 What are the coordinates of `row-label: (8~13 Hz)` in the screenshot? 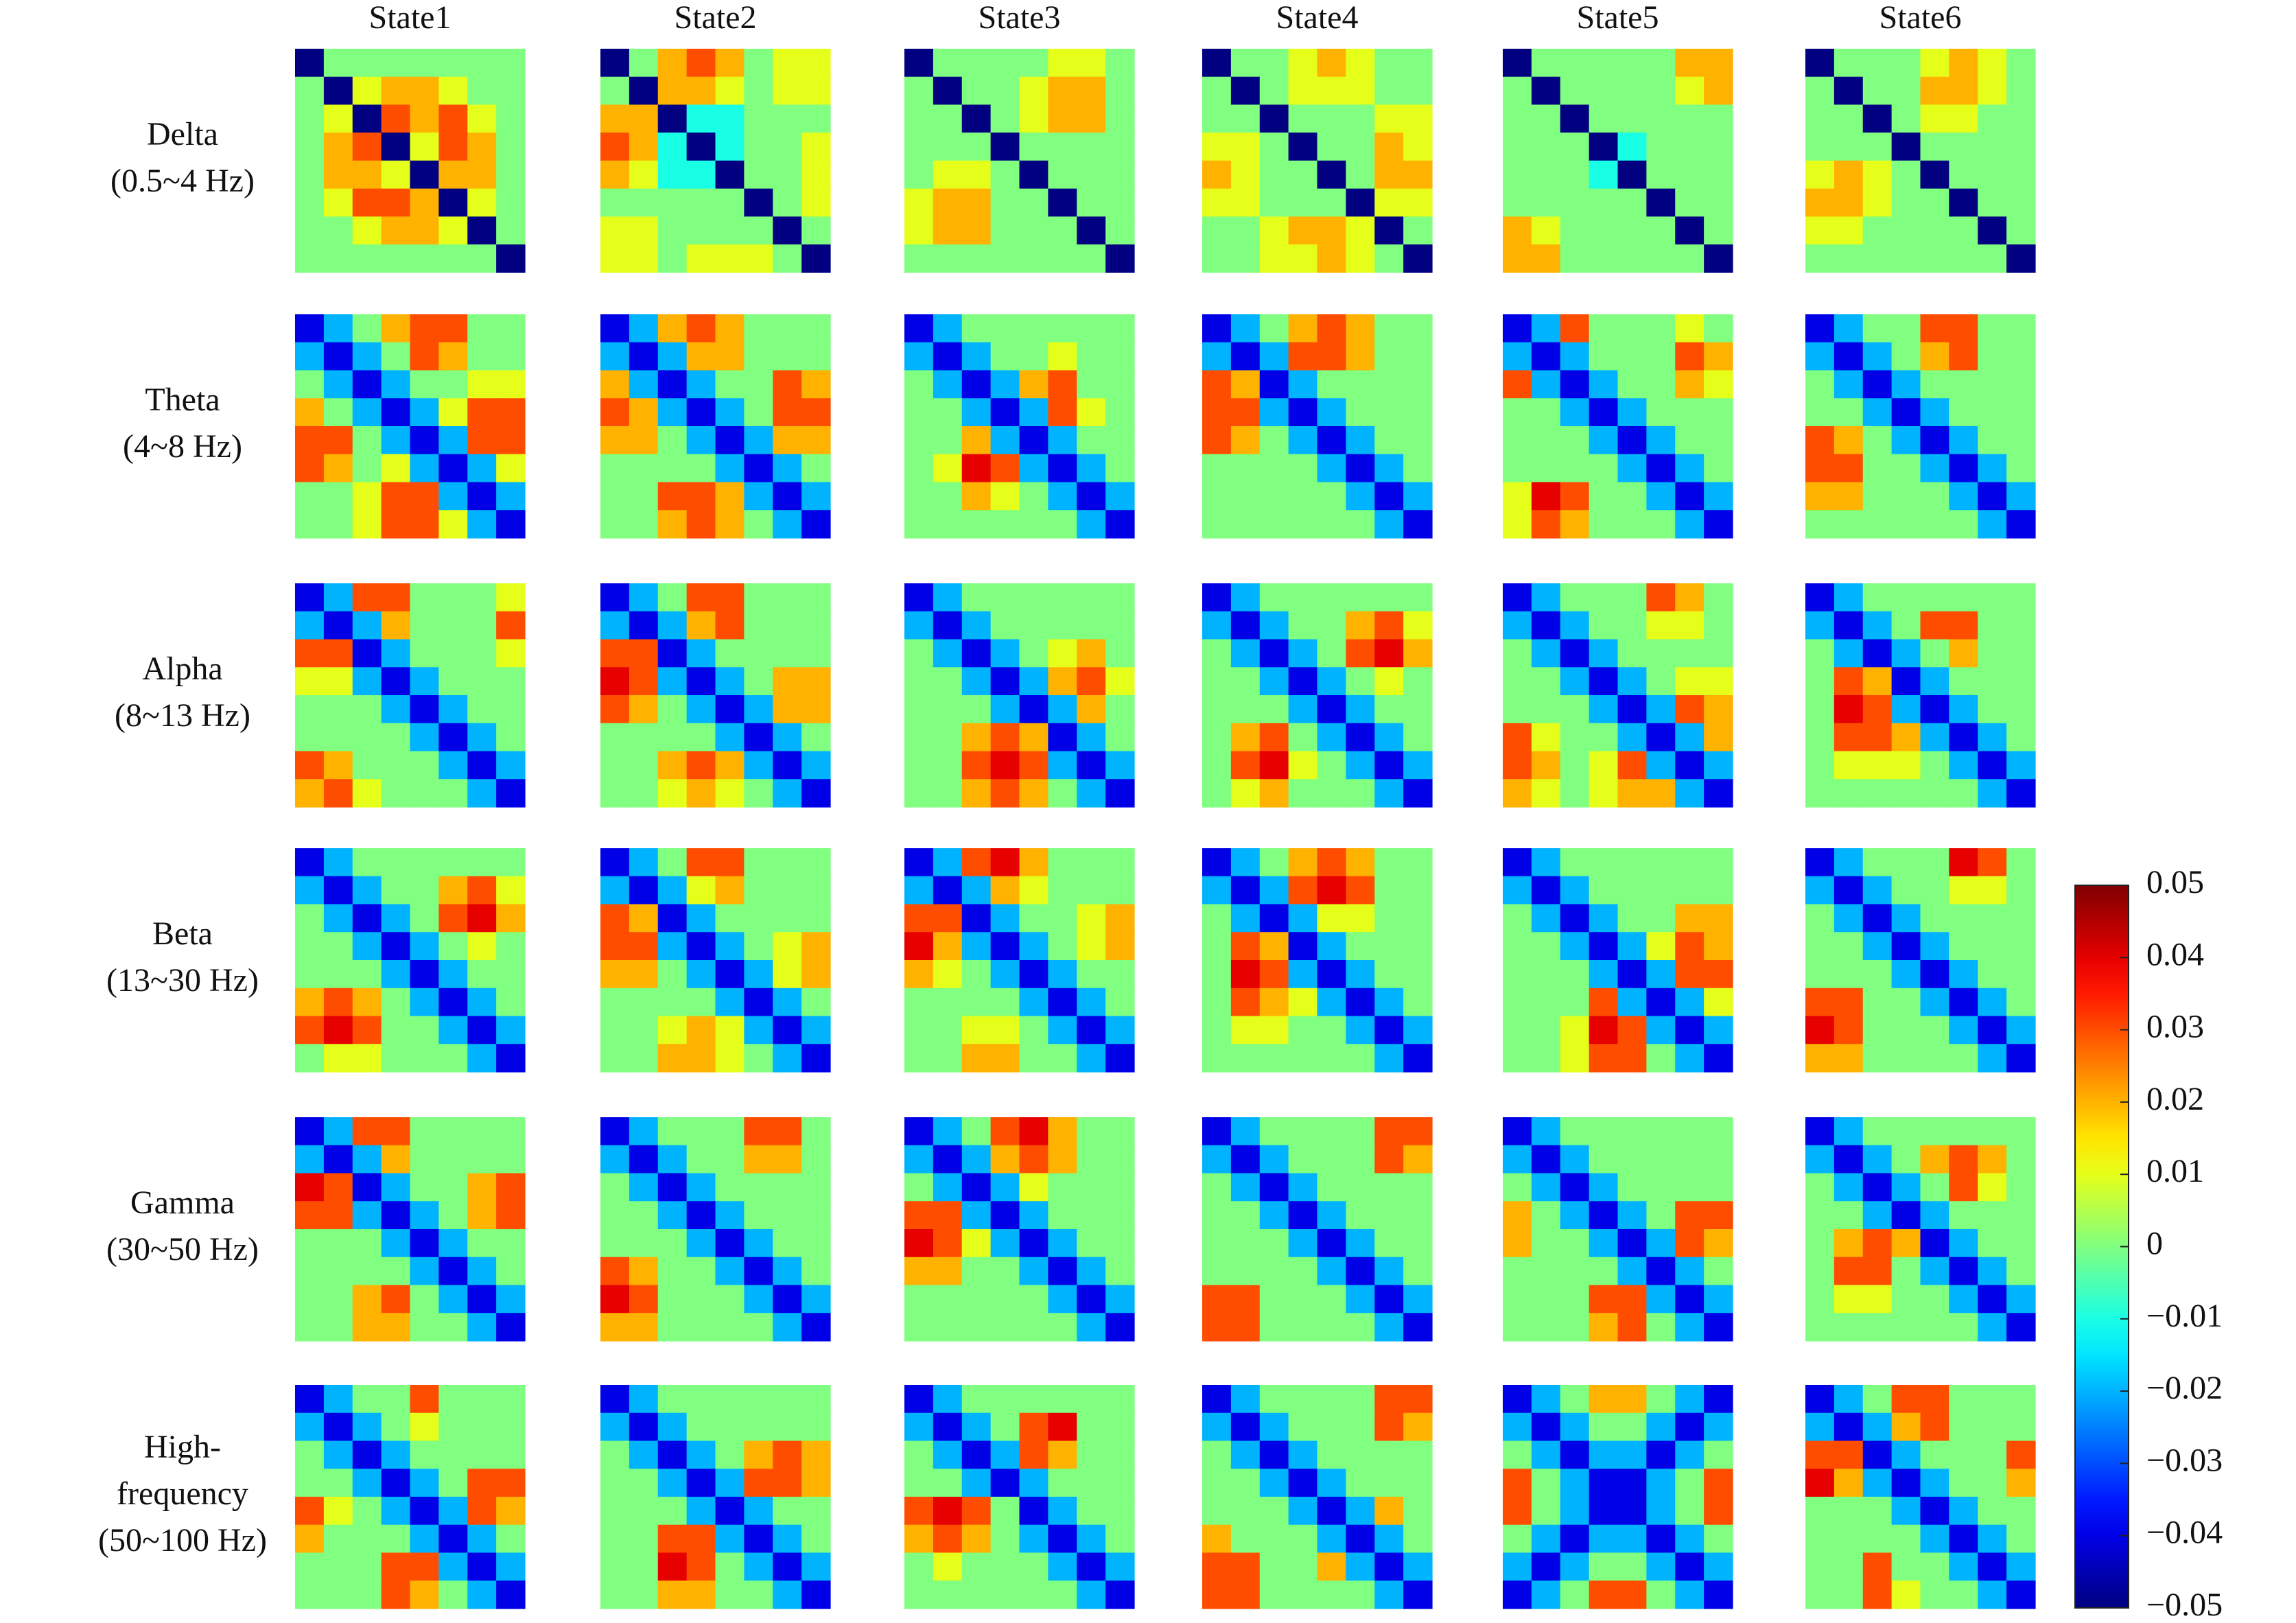 It's located at (182, 715).